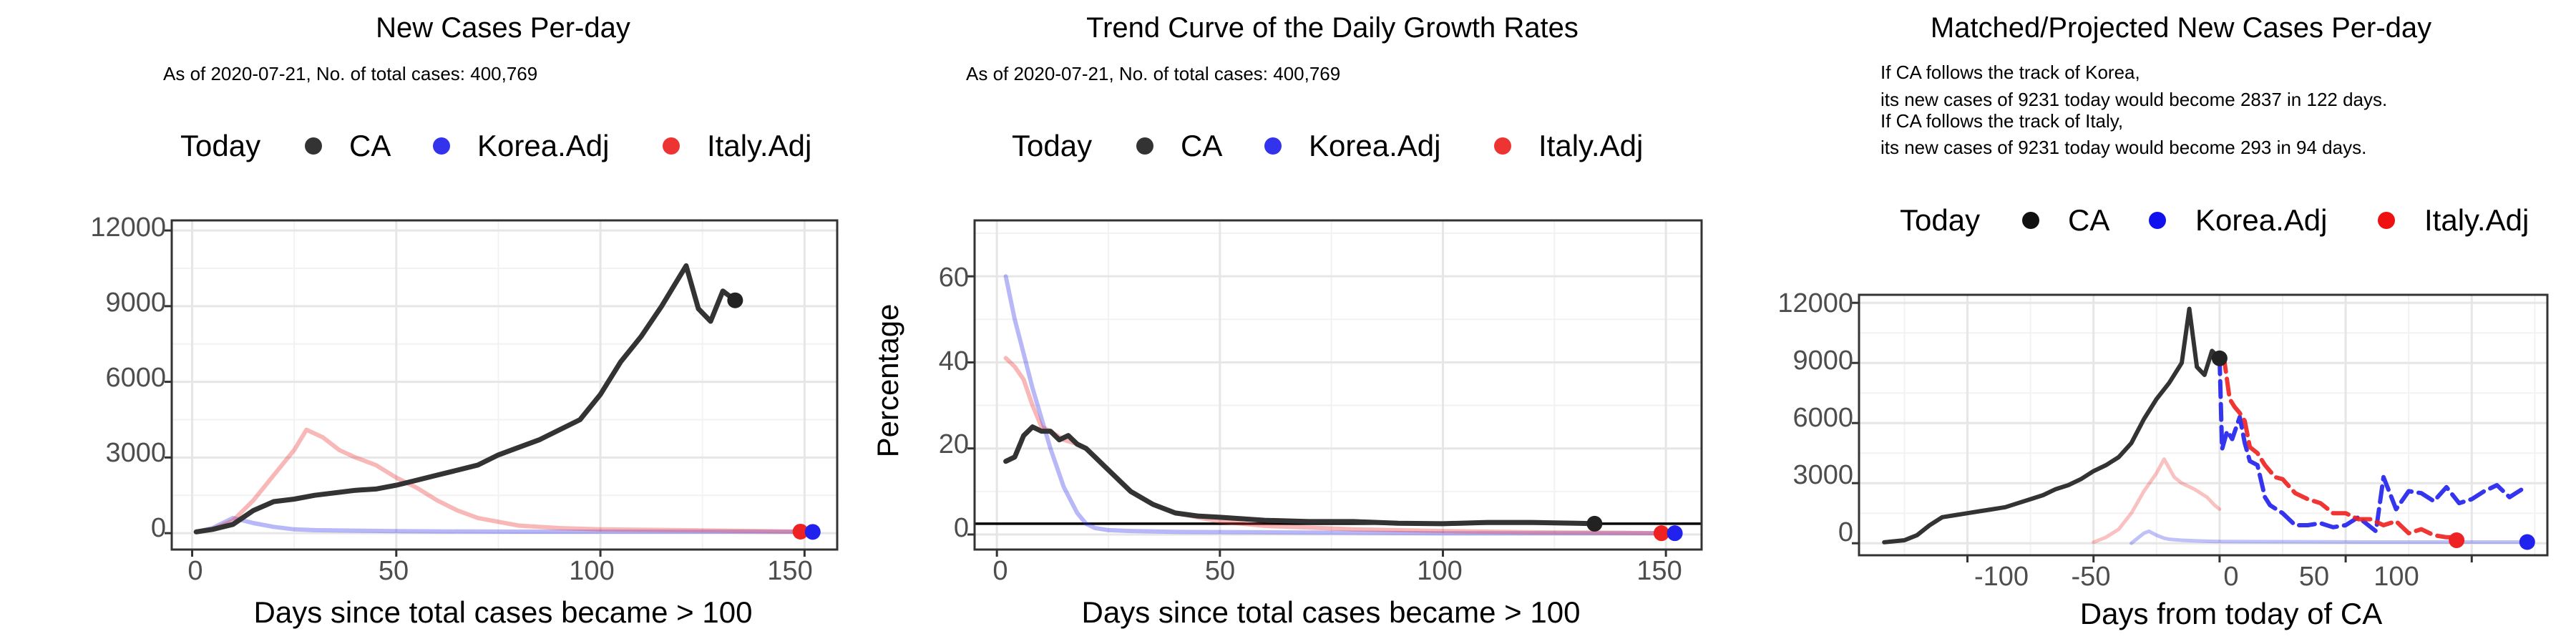  What do you see at coordinates (1822, 361) in the screenshot?
I see `chart-3-y-tick-label: 9000` at bounding box center [1822, 361].